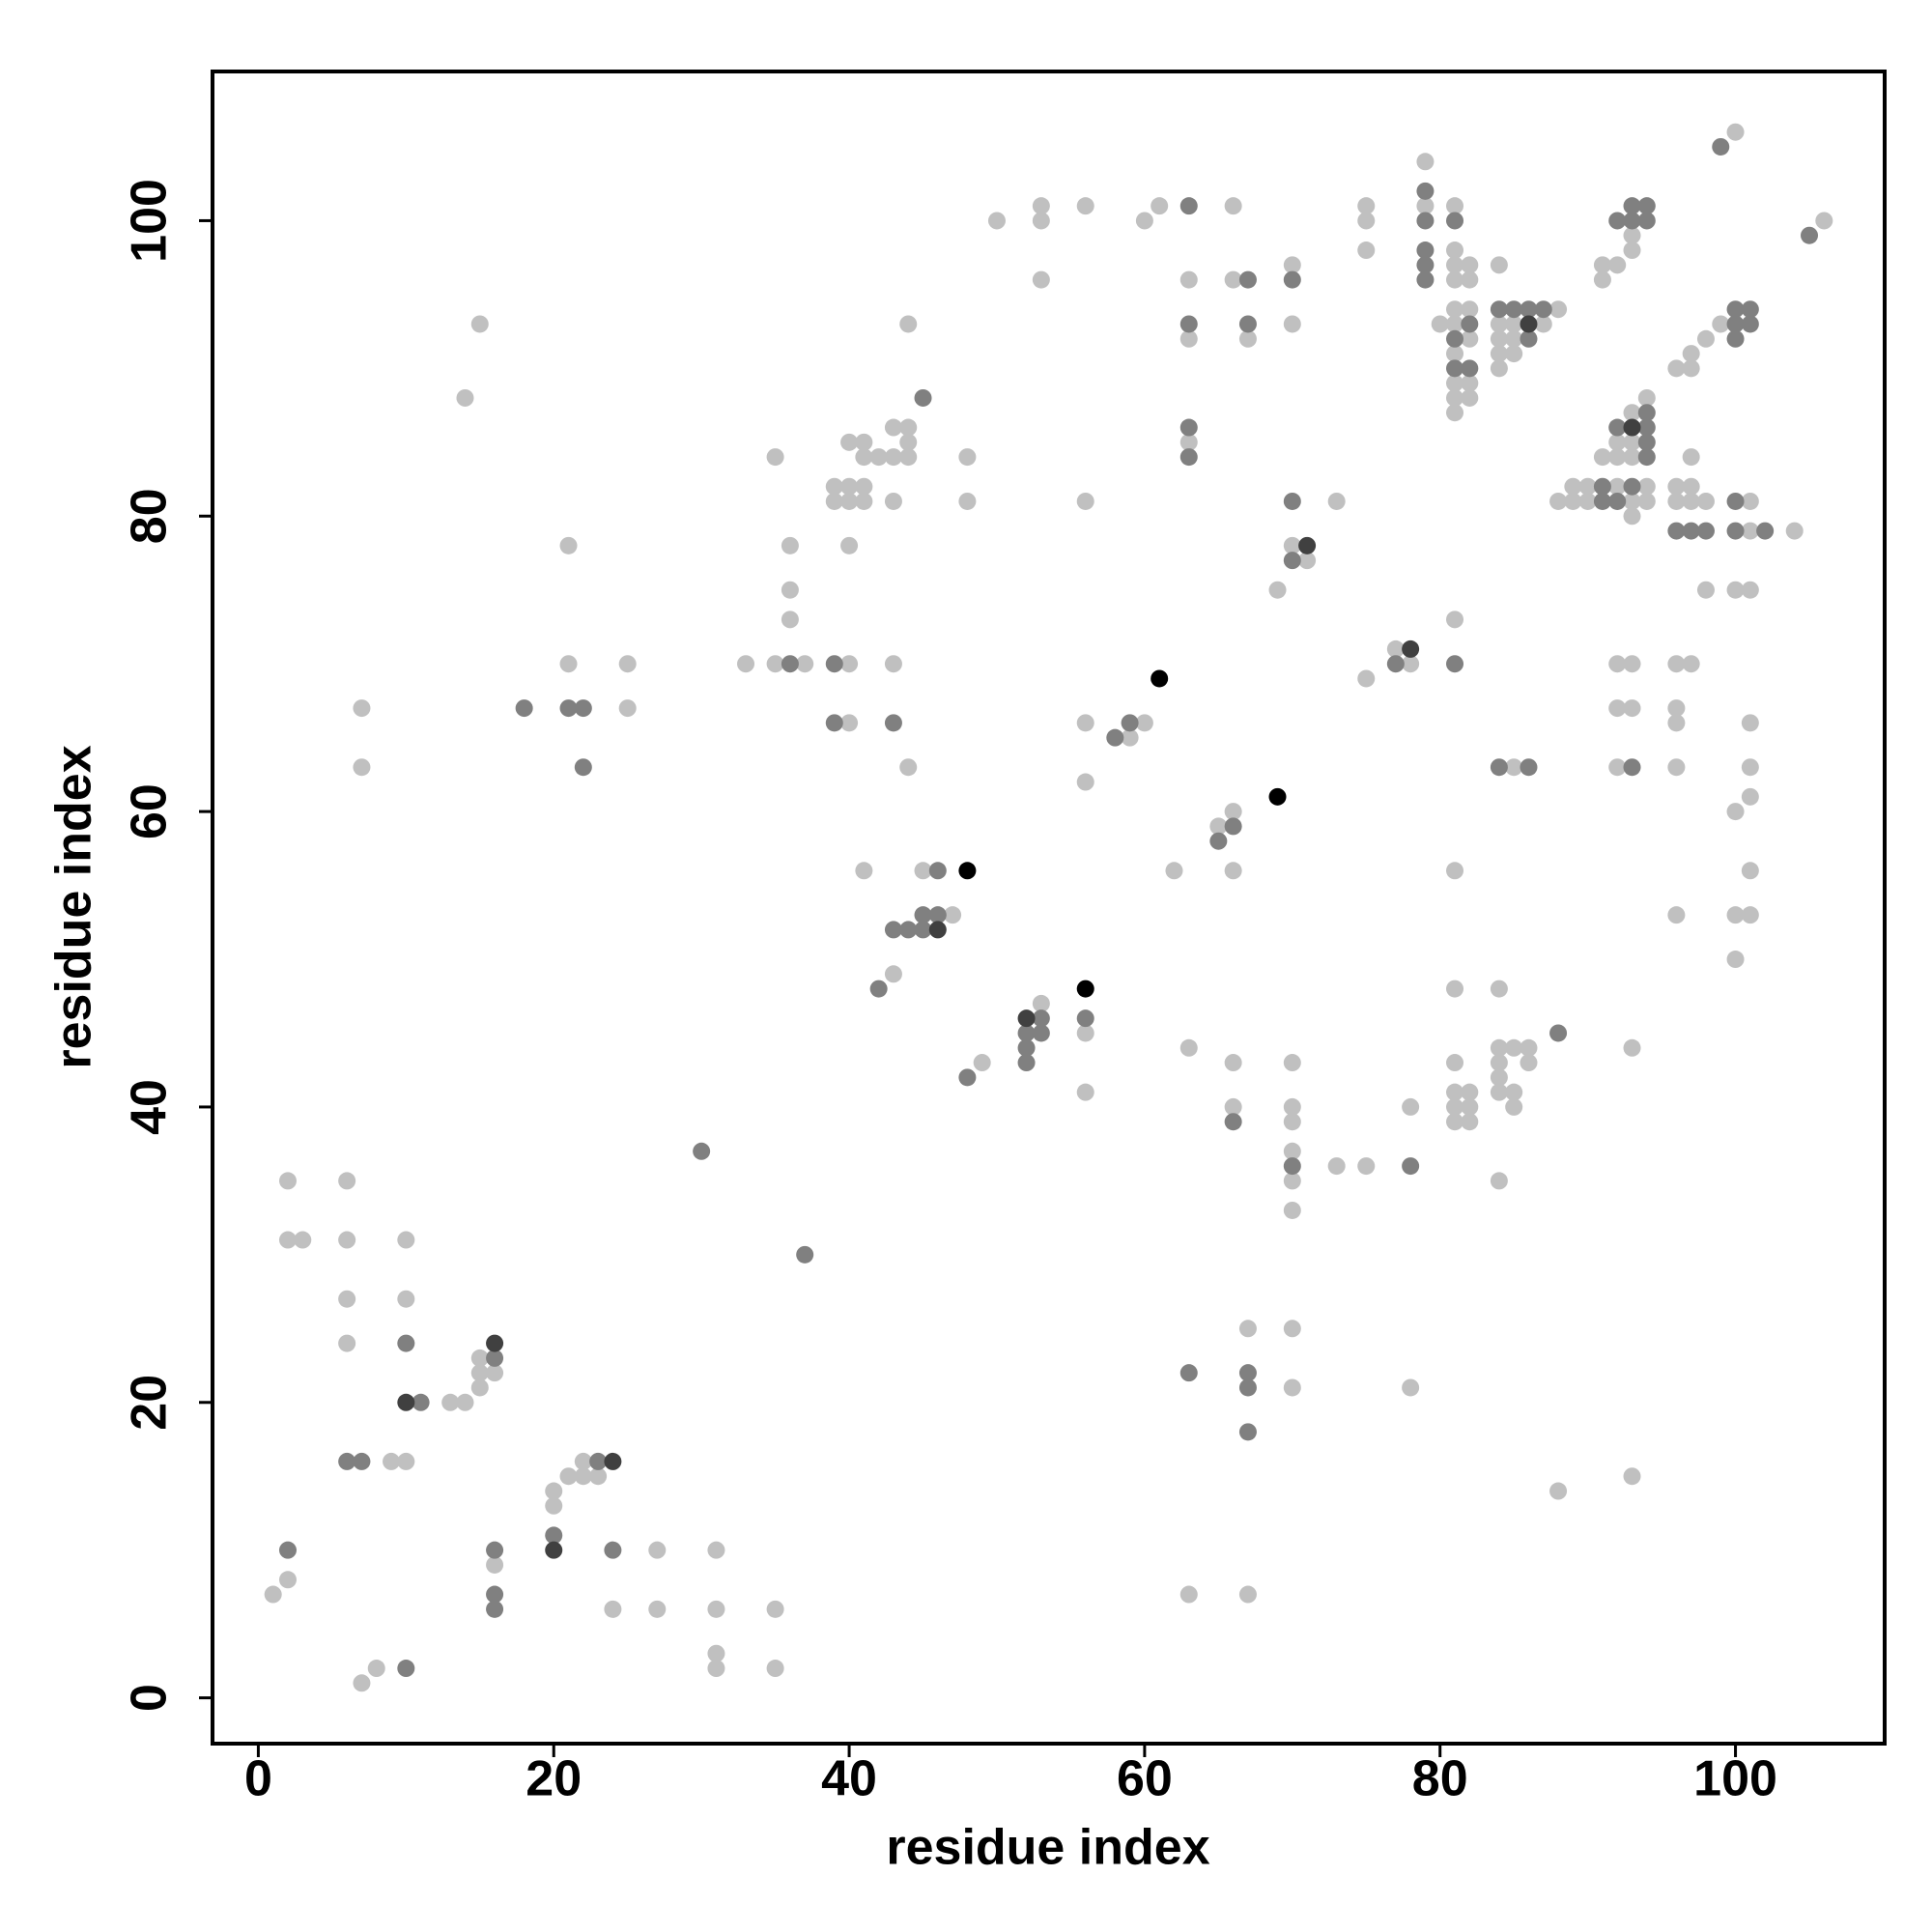 This screenshot has width=1932, height=1932. Describe the element at coordinates (849, 1779) in the screenshot. I see `x-tick-label: 40` at that location.